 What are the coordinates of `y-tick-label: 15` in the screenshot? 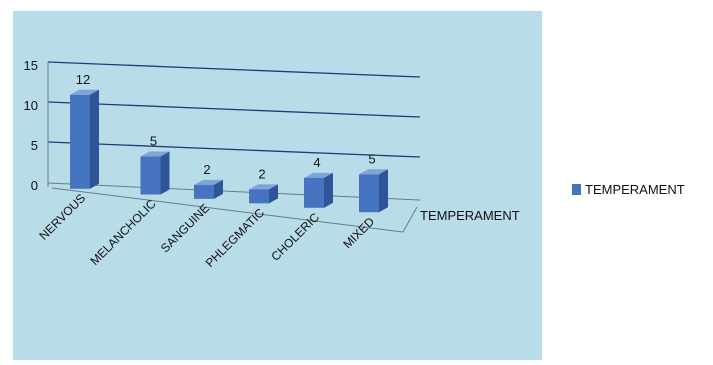 It's located at (31, 65).